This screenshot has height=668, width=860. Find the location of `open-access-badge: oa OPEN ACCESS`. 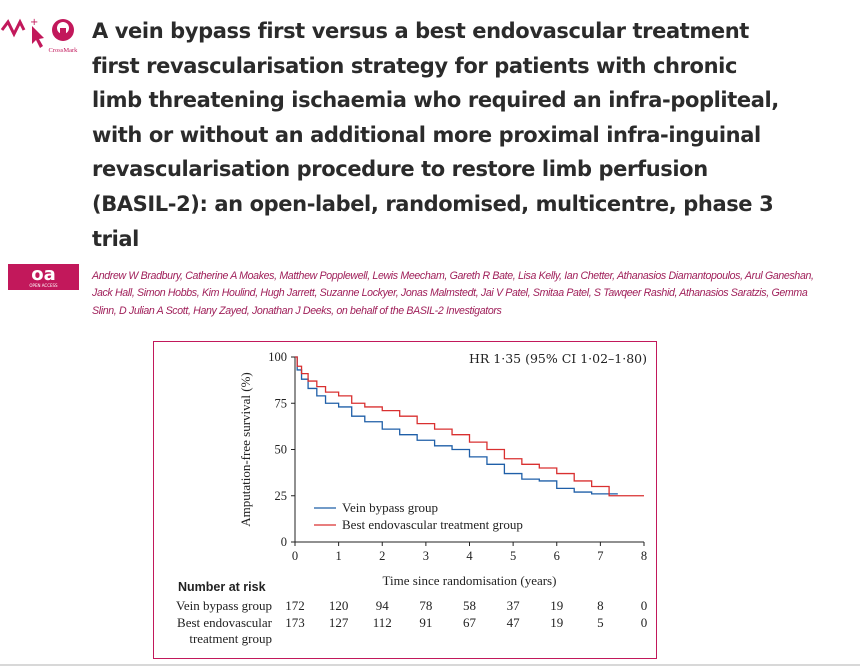

open-access-badge: oa OPEN ACCESS is located at coordinates (43, 277).